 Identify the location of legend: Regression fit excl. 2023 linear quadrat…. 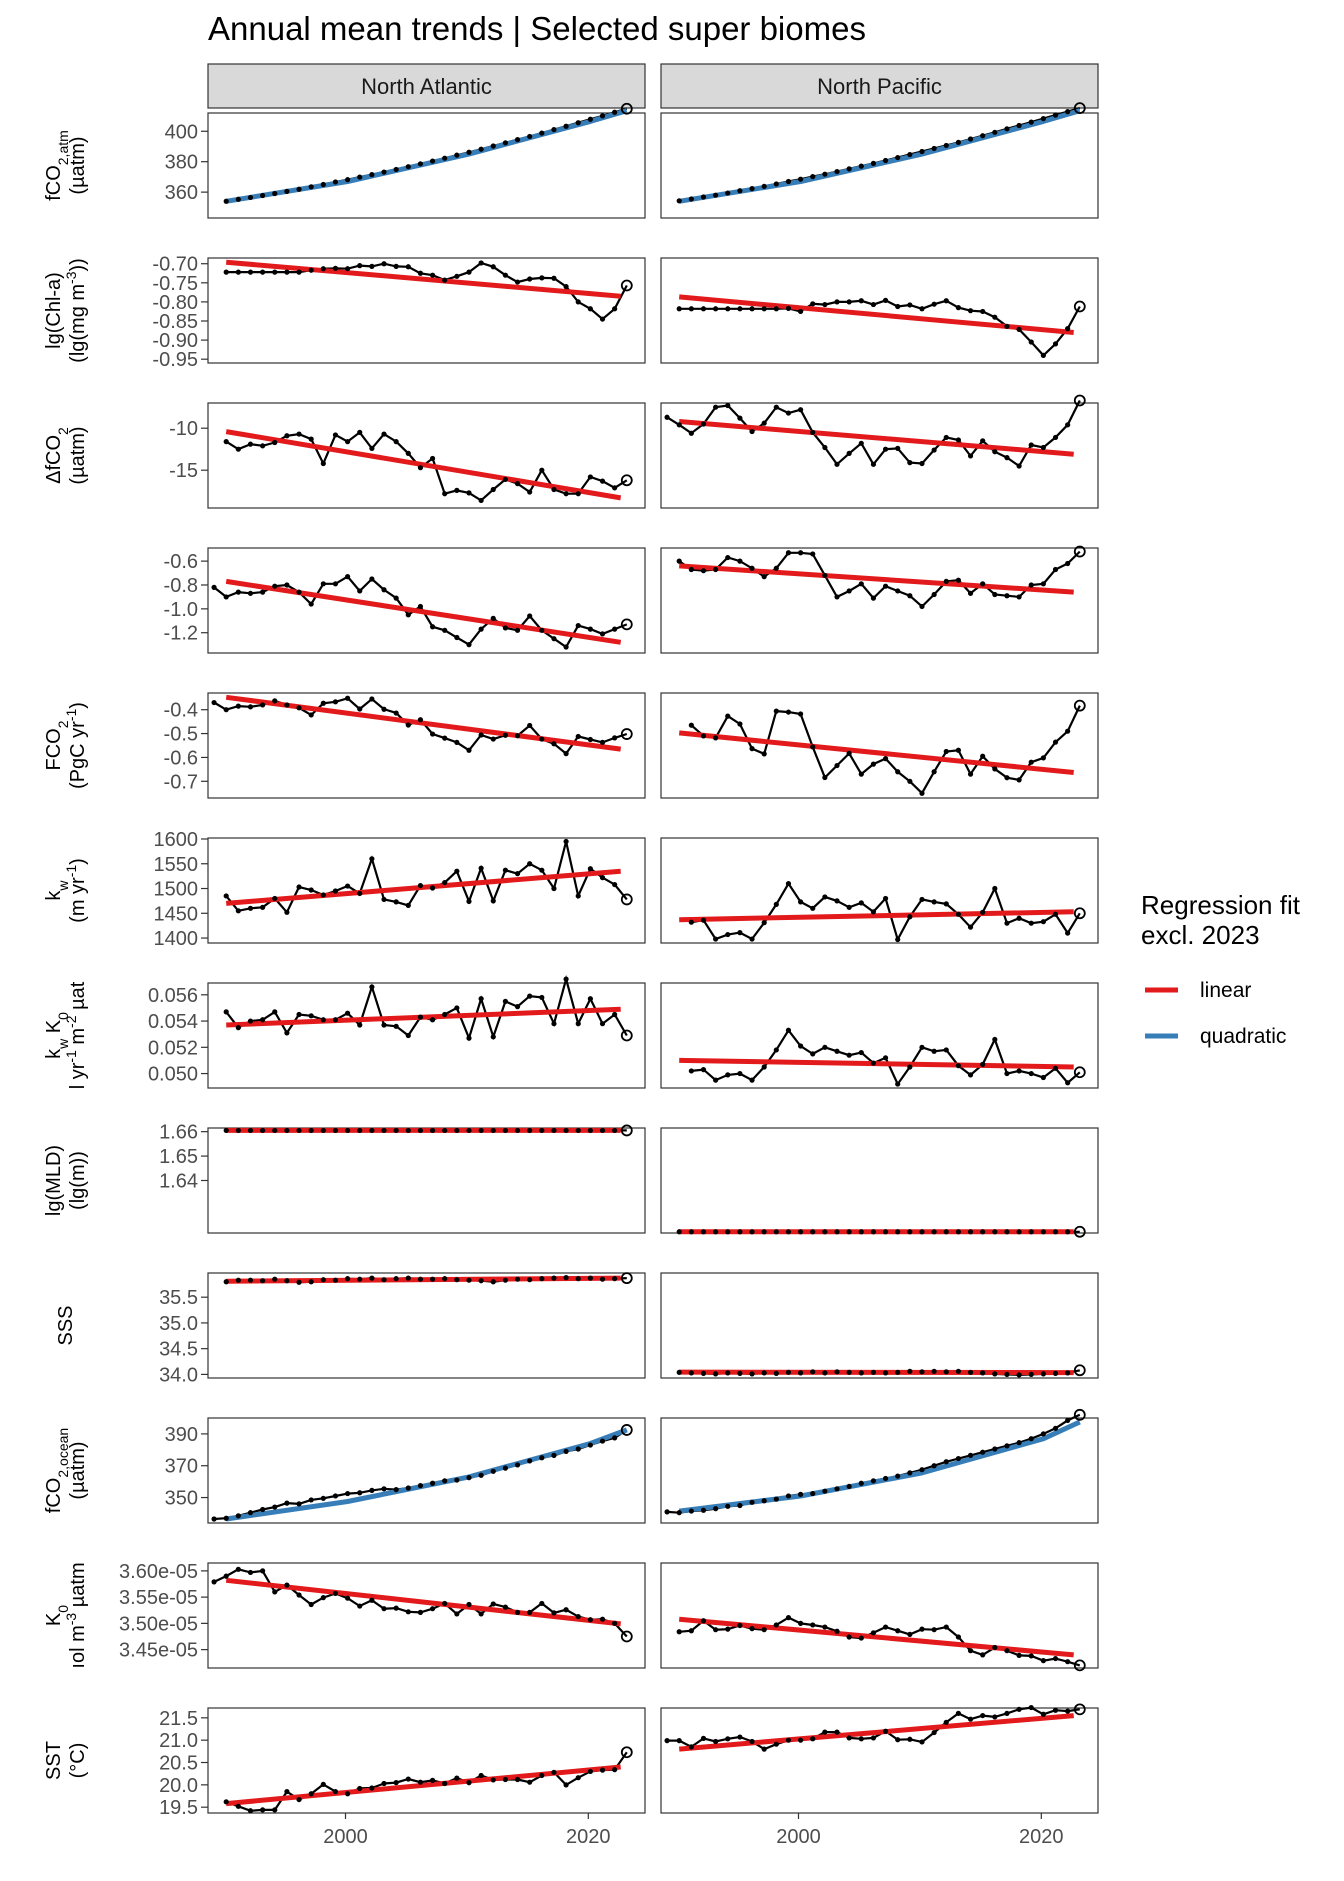
(1221, 969).